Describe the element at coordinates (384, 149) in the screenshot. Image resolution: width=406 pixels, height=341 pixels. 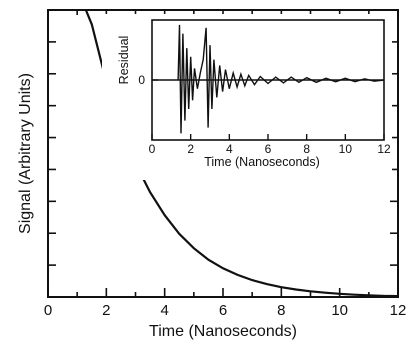
I see `inset-x-tick-label: 12` at that location.